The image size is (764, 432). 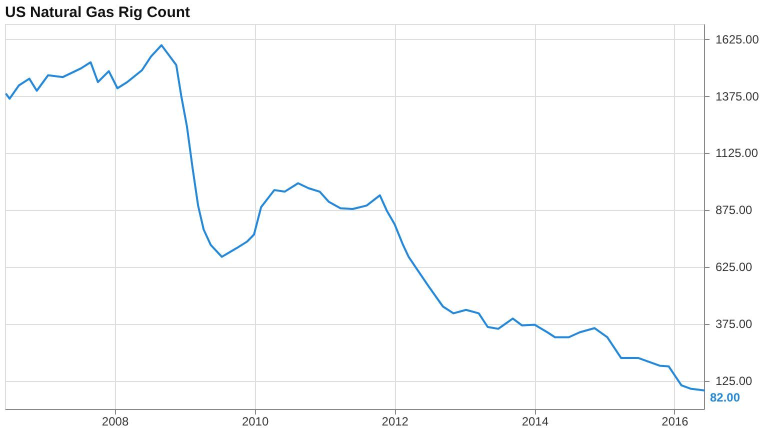 I want to click on y-tick-label: 1375.00, so click(x=738, y=96).